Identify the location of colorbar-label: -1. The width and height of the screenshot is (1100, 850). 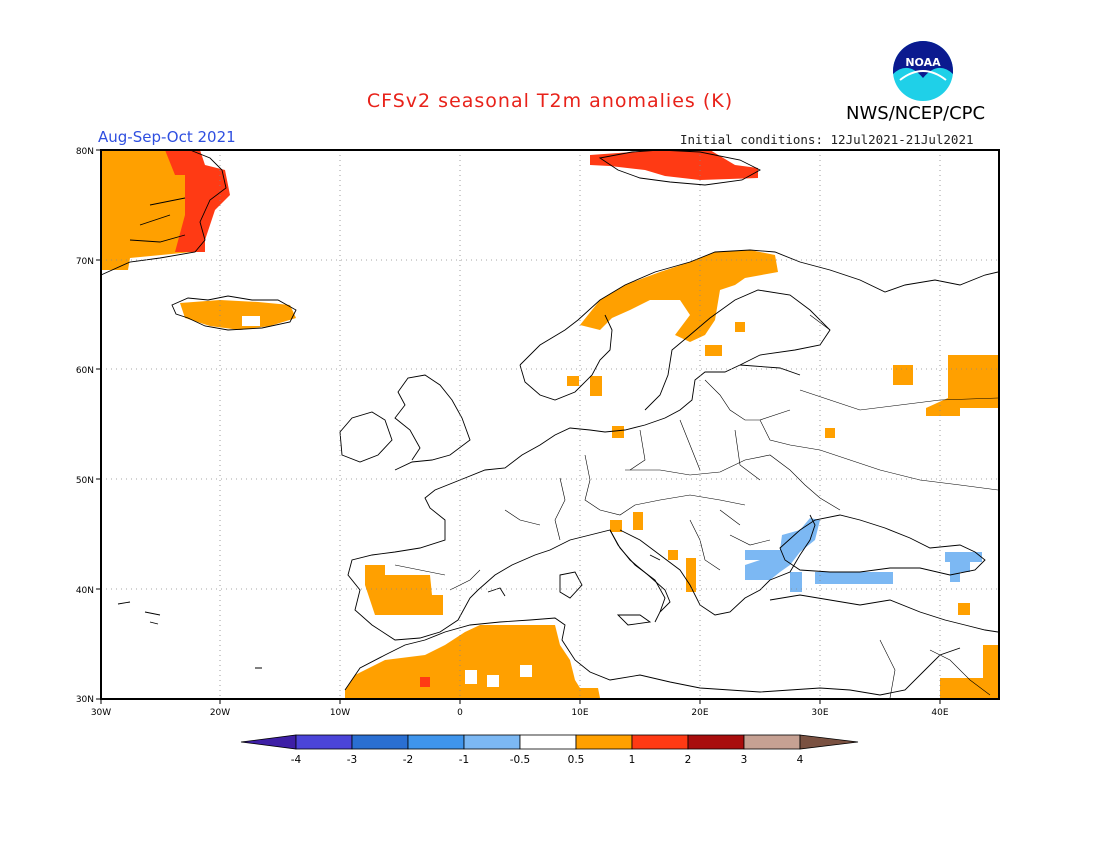
(464, 760).